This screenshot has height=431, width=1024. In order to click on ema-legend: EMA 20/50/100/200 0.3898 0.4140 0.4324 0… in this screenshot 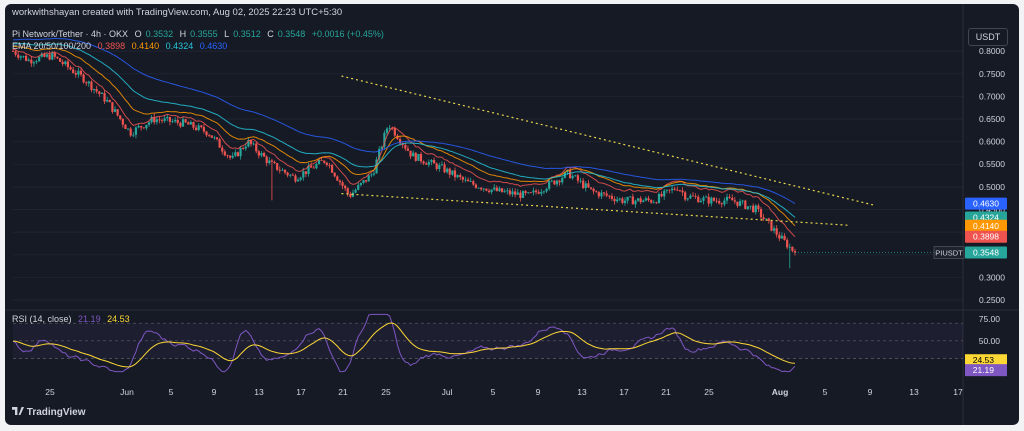, I will do `click(121, 46)`.